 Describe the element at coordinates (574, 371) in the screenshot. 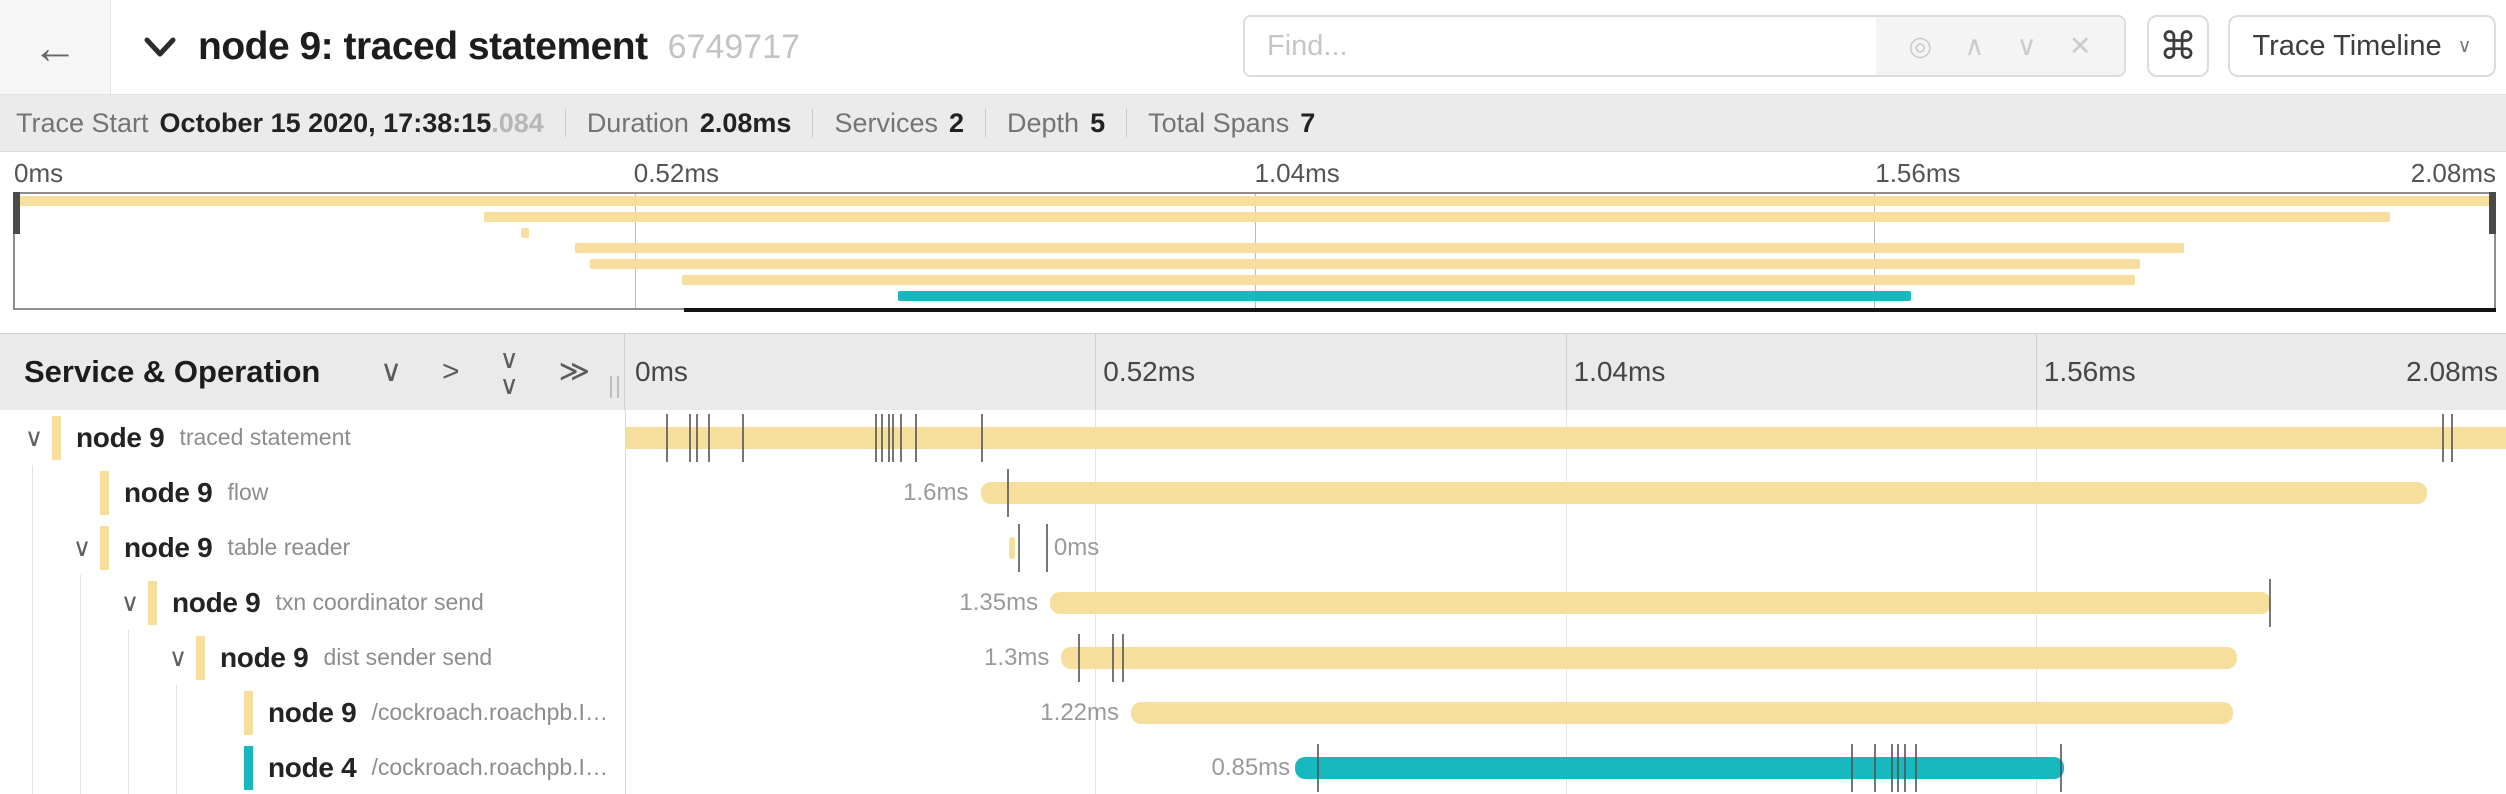

I see `expand-all-icon: ≫` at that location.